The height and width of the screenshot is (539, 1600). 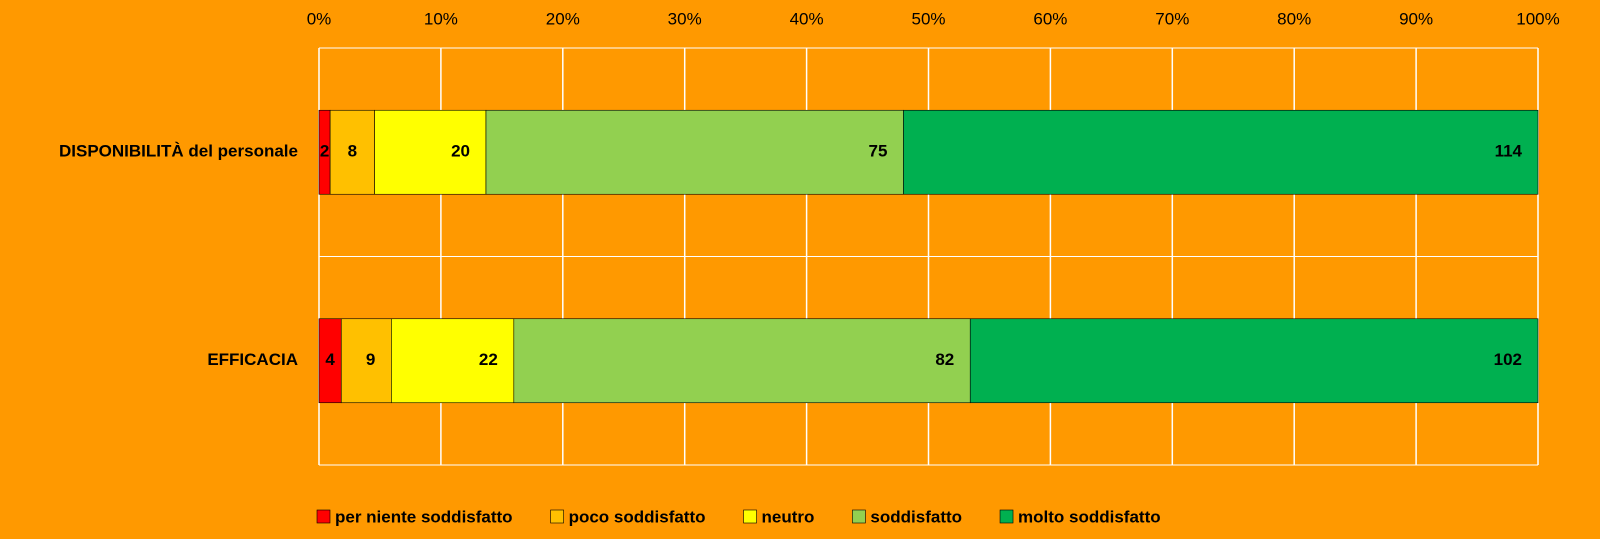 I want to click on x-tick-label: 20%, so click(x=563, y=18).